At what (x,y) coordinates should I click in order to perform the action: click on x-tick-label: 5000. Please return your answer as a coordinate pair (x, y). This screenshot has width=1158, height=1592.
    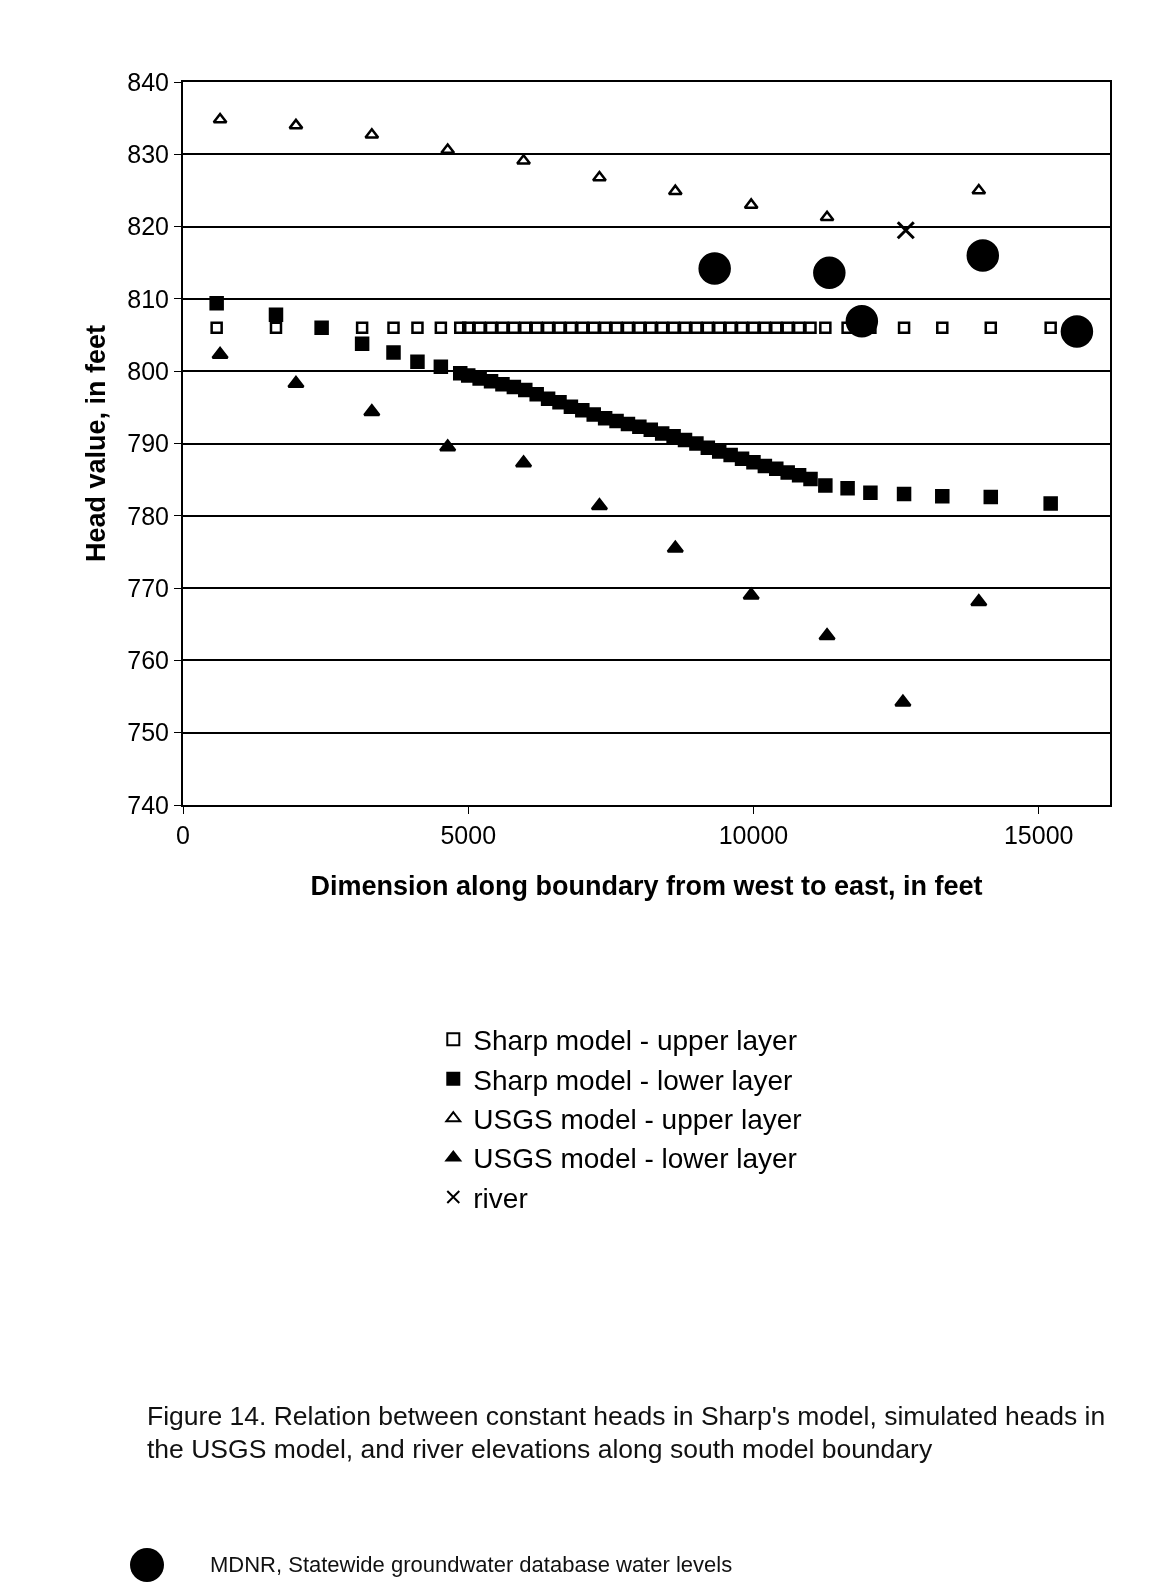
    Looking at the image, I should click on (468, 835).